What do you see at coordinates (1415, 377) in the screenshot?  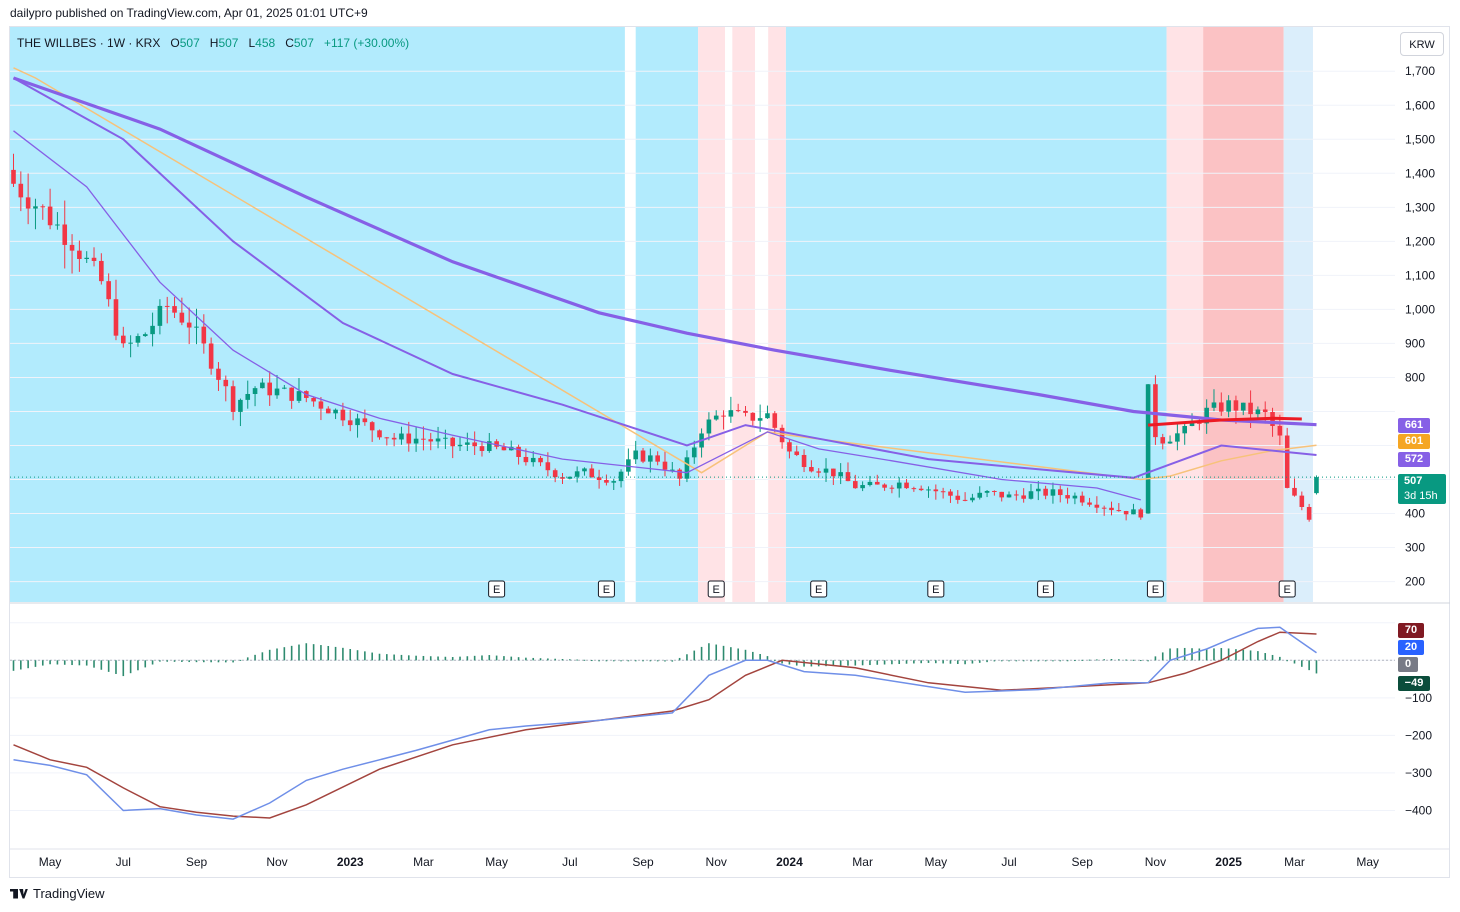 I see `price-axis-label: 800` at bounding box center [1415, 377].